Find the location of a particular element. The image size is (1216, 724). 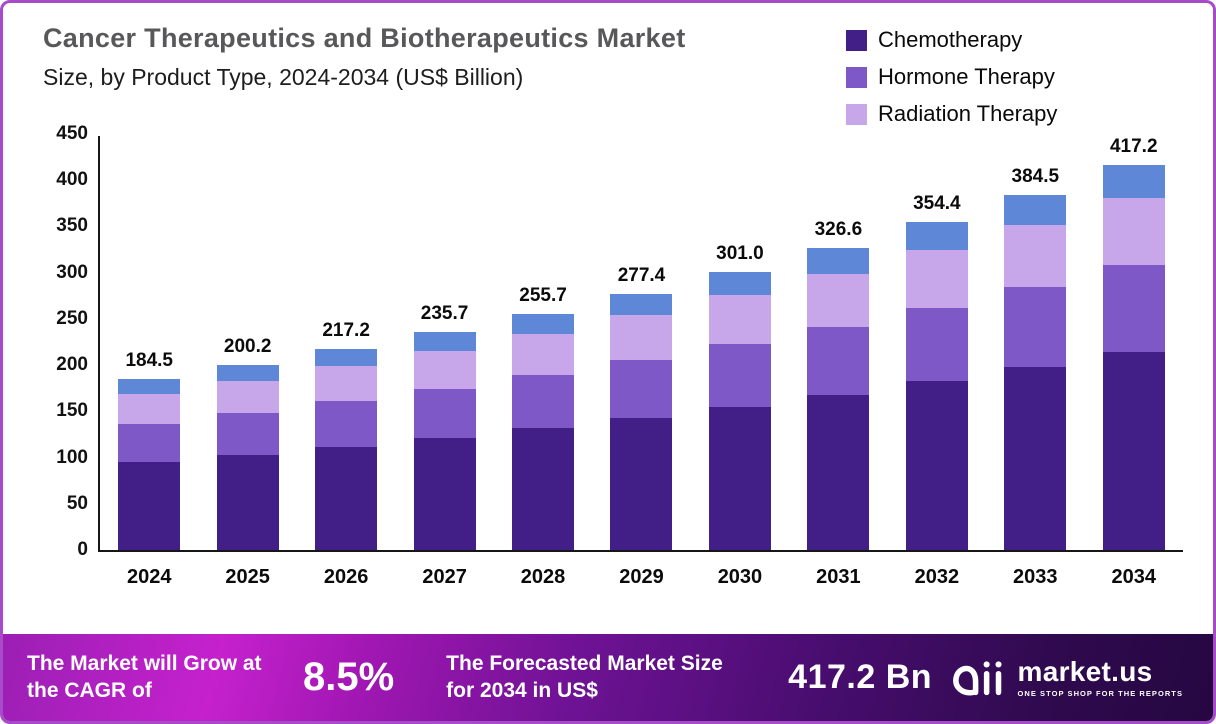

y-axis-tick-label: 250 is located at coordinates (72, 318).